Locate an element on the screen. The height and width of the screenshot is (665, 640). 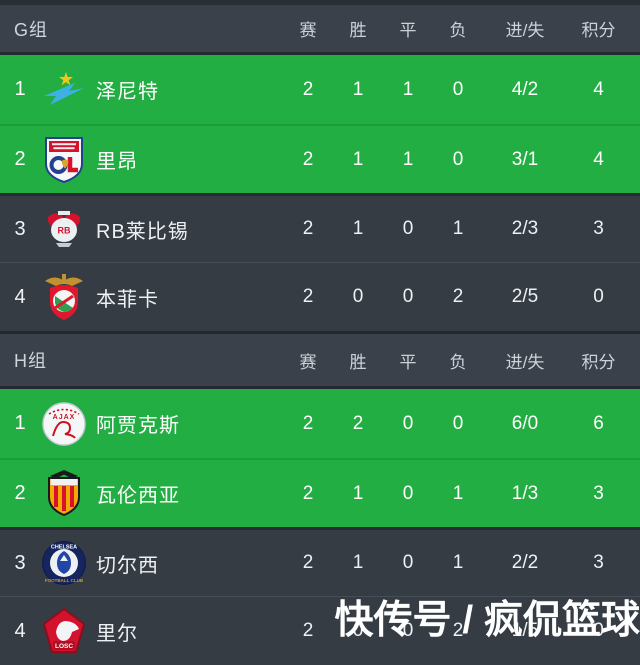
svg-text: AJAX is located at coordinates (64, 417).